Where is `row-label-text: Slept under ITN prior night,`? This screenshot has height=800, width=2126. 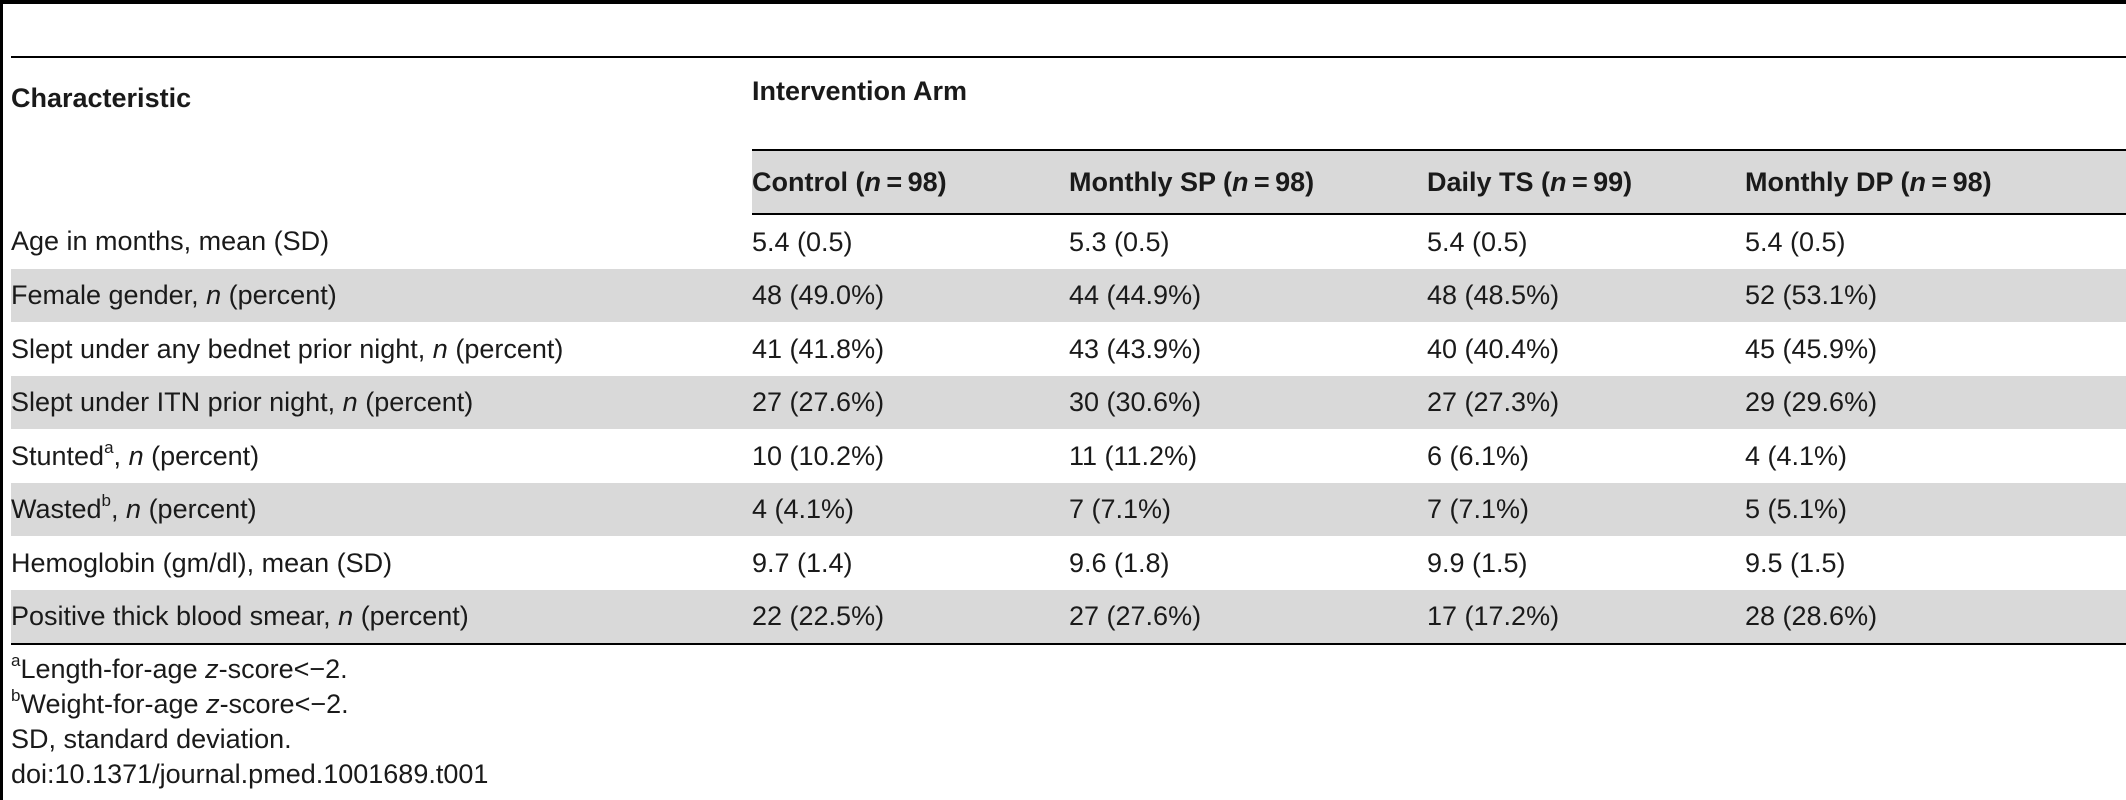
row-label-text: Slept under ITN prior night, is located at coordinates (177, 402).